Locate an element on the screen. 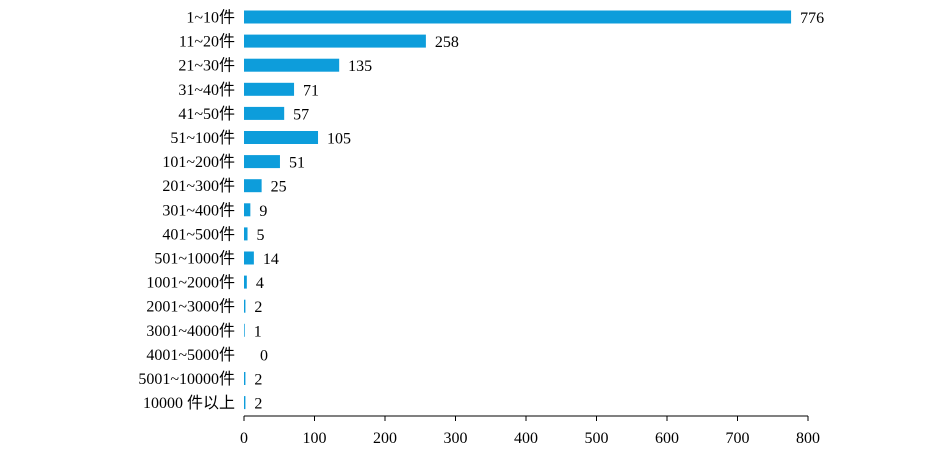 The height and width of the screenshot is (453, 950). data-label: 258 is located at coordinates (447, 42).